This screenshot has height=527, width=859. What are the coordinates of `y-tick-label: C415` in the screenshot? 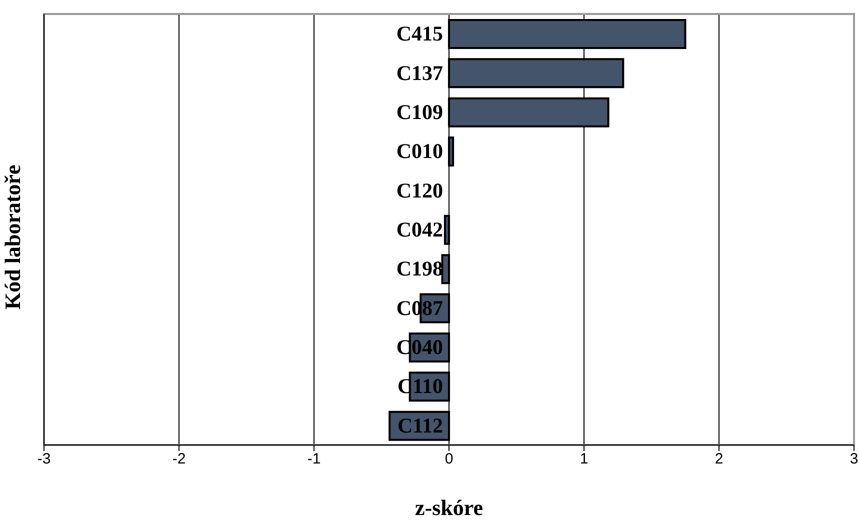 It's located at (419, 34).